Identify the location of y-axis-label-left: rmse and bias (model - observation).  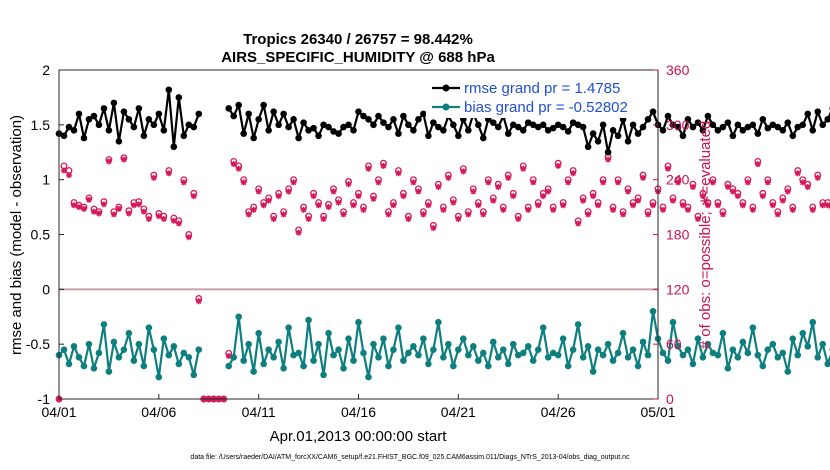
(16, 235).